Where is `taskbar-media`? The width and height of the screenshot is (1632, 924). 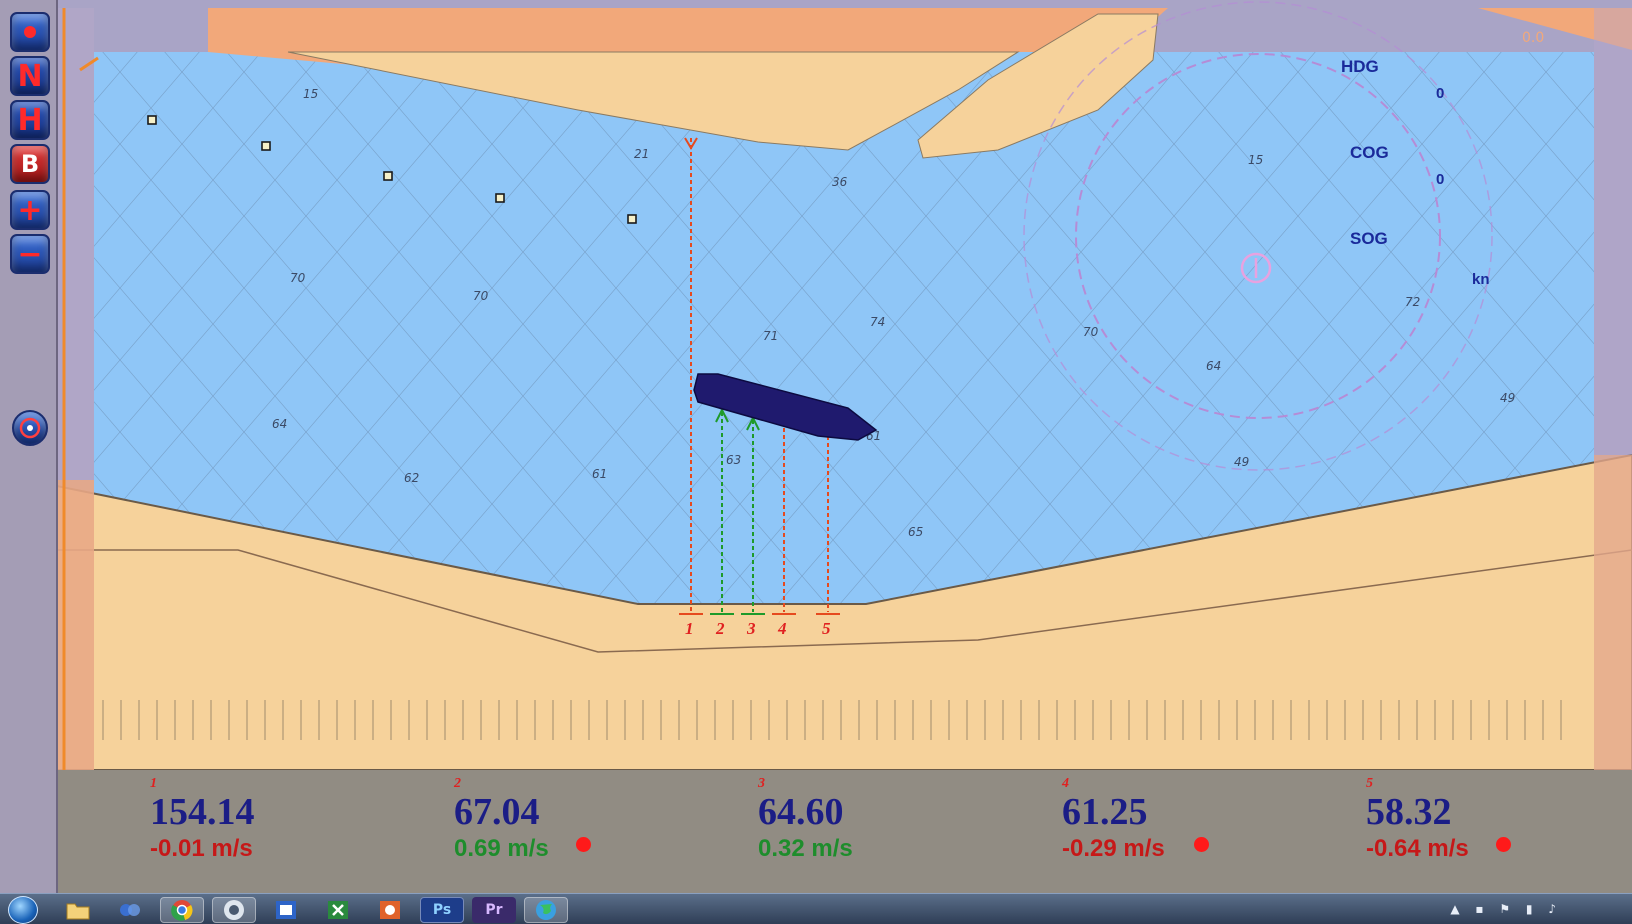 taskbar-media is located at coordinates (234, 910).